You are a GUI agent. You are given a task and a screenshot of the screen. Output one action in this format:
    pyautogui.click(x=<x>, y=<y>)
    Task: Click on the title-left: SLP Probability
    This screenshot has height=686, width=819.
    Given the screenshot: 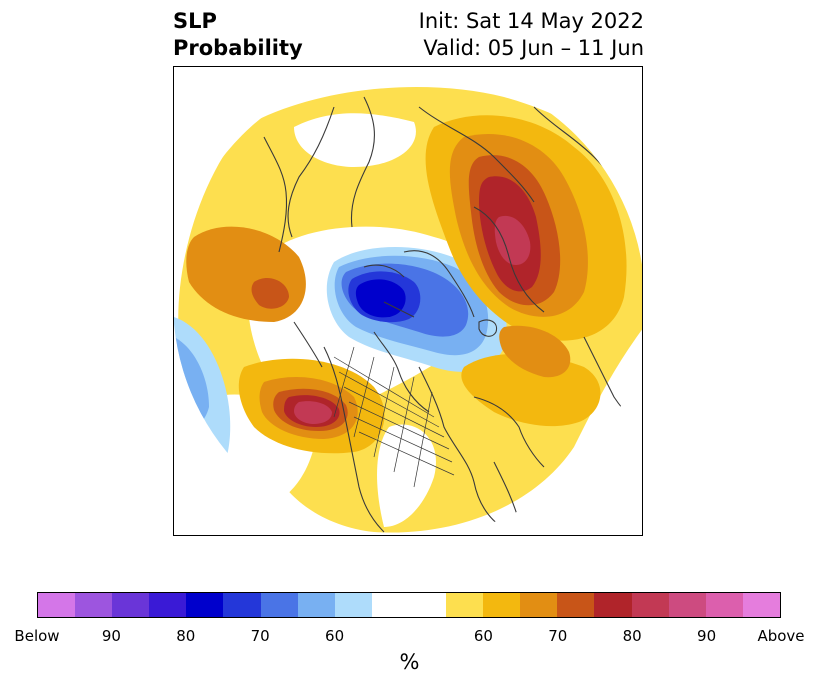 What is the action you would take?
    pyautogui.click(x=238, y=35)
    